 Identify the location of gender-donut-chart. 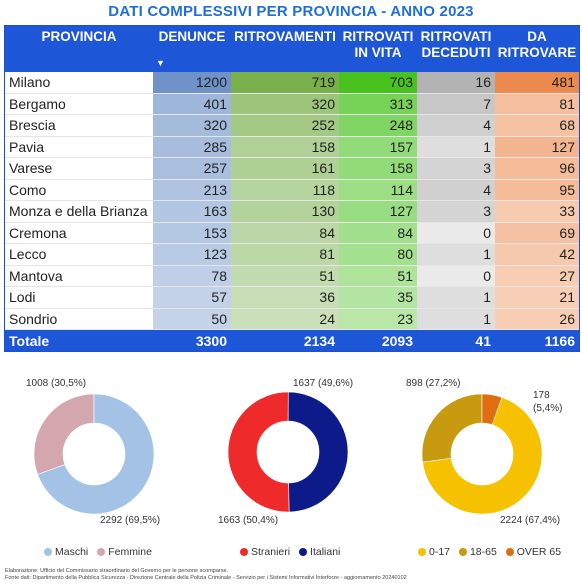
(94, 454).